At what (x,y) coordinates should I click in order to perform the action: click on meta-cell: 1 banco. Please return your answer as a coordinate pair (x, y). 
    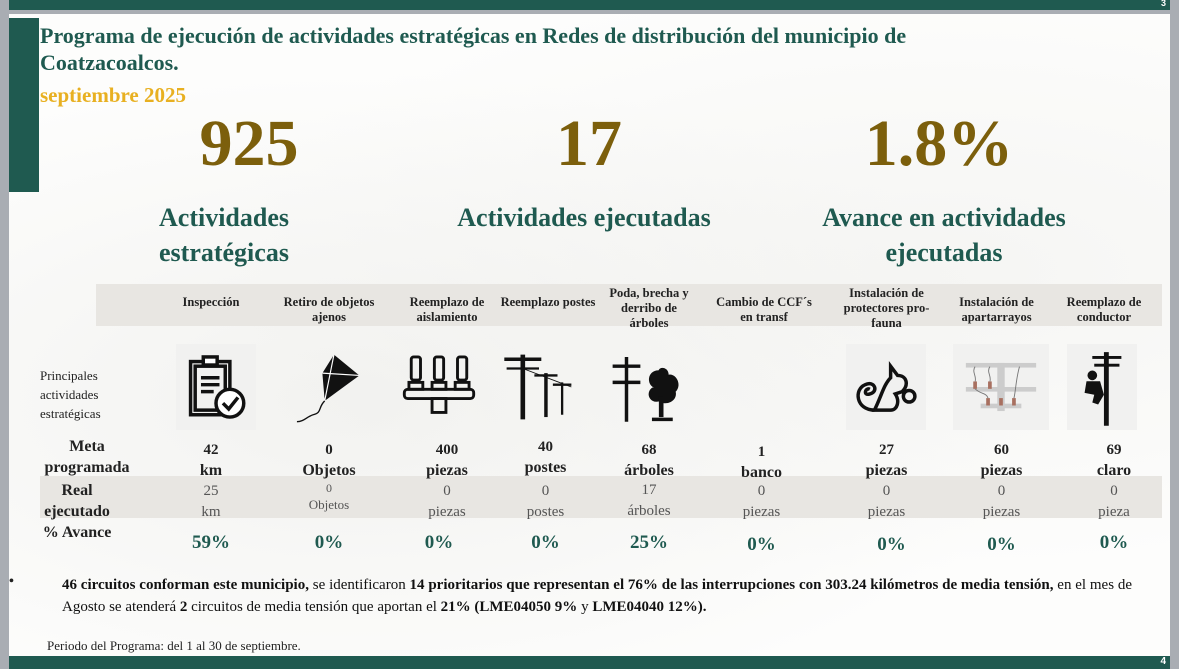
    Looking at the image, I should click on (761, 462).